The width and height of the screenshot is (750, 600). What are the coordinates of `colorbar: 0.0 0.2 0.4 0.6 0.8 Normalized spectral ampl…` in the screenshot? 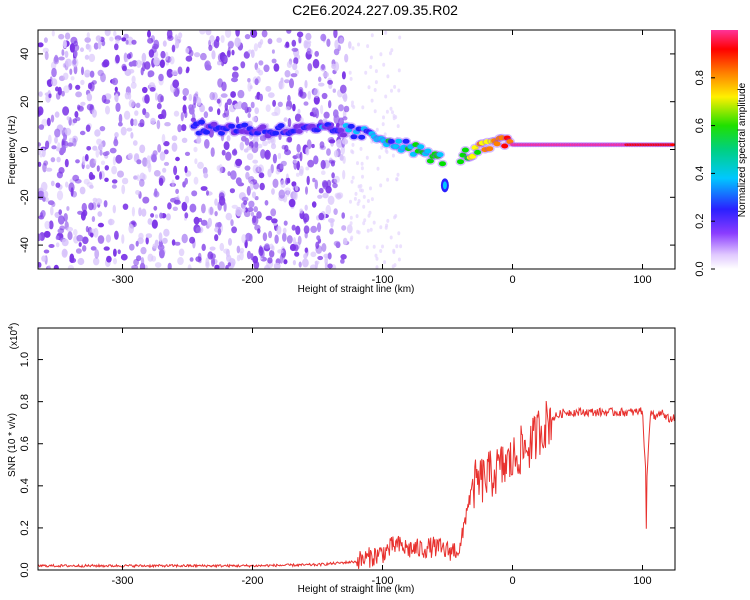 It's located at (721, 153).